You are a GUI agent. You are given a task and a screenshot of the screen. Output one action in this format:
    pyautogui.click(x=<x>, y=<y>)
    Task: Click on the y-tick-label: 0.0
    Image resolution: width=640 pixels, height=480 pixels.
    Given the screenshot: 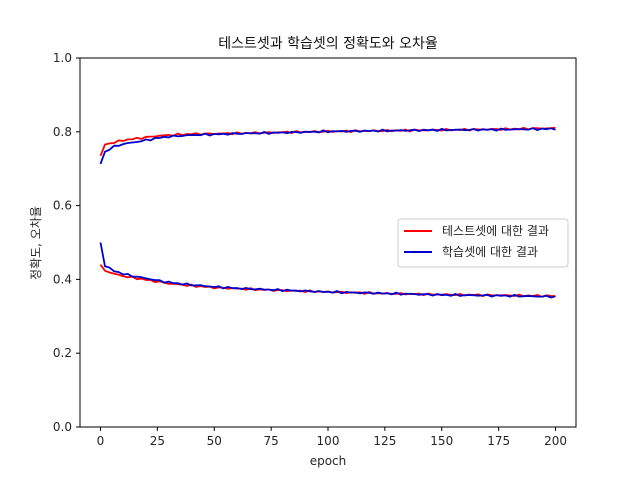 What is the action you would take?
    pyautogui.click(x=62, y=427)
    